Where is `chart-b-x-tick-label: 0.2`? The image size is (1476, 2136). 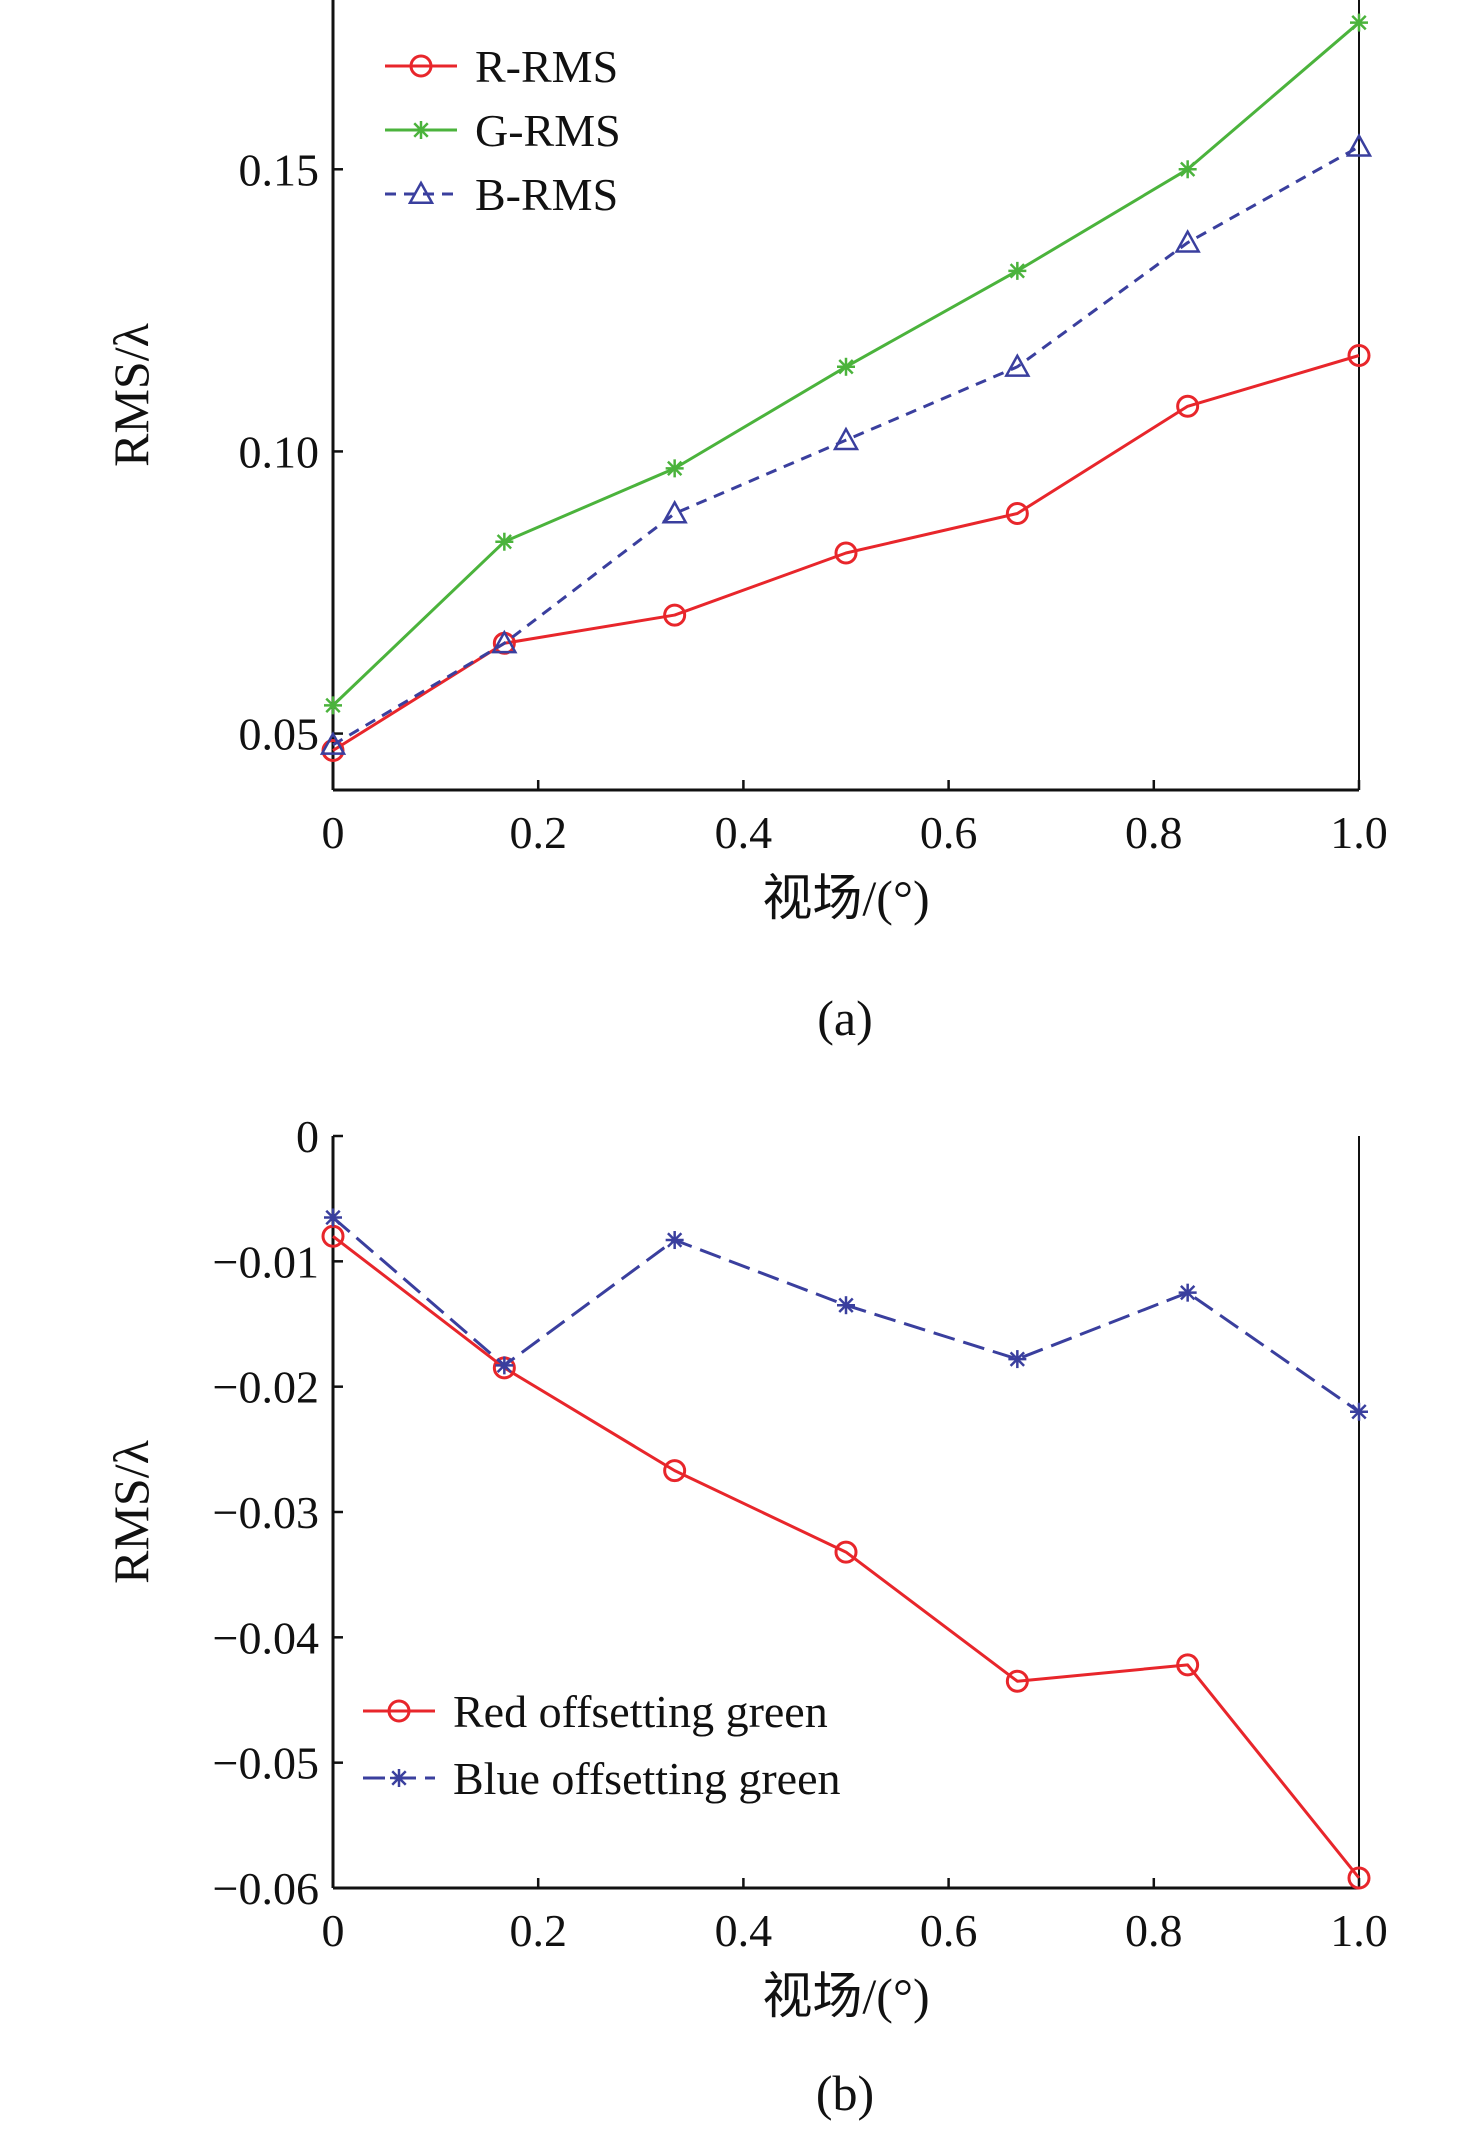 chart-b-x-tick-label: 0.2 is located at coordinates (538, 1930).